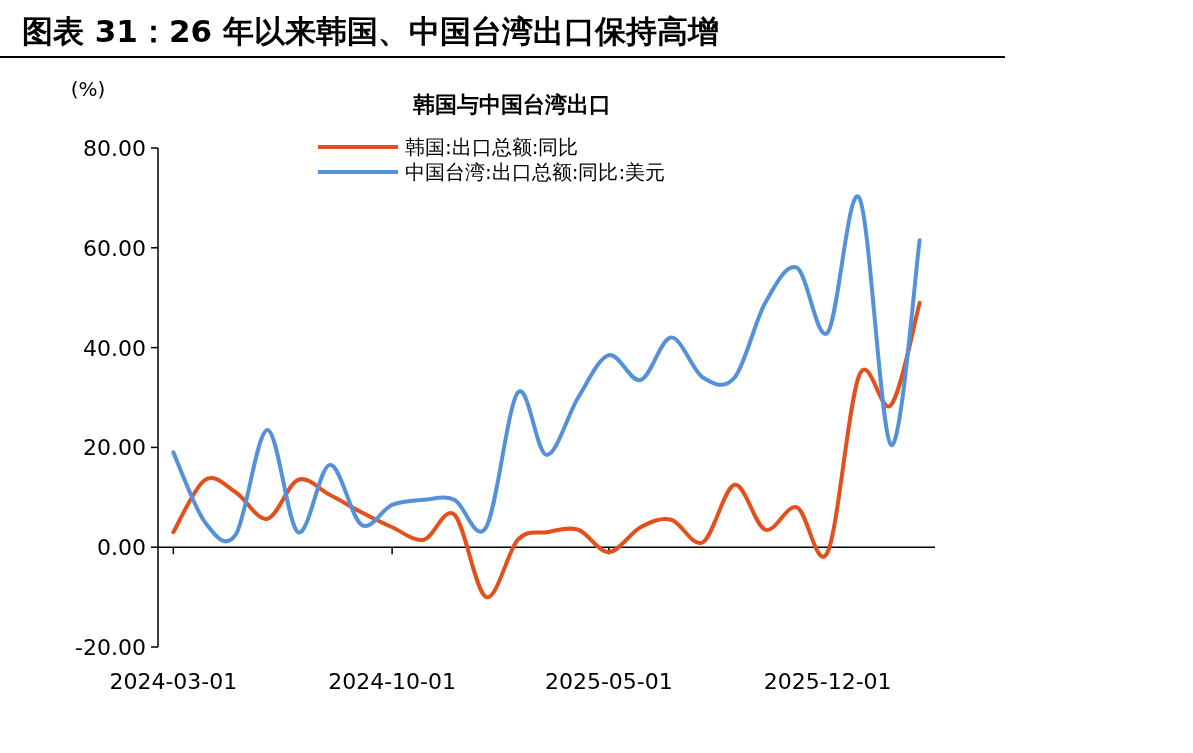  Describe the element at coordinates (608, 681) in the screenshot. I see `x-tick-label: 2025-05-01` at that location.